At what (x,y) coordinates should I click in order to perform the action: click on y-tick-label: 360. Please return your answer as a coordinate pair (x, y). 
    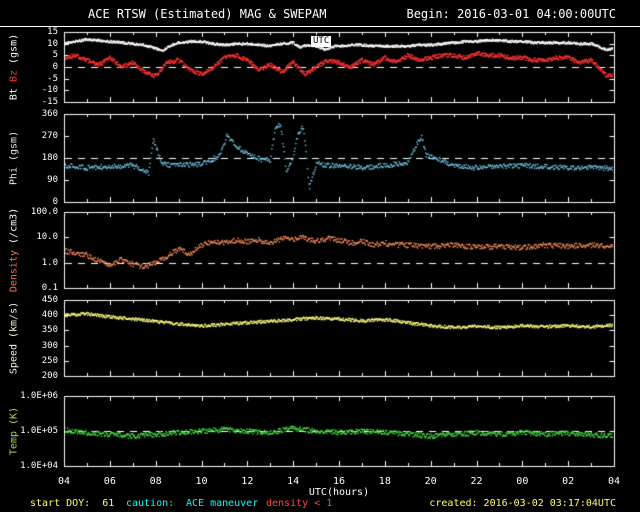
    Looking at the image, I should click on (49, 114).